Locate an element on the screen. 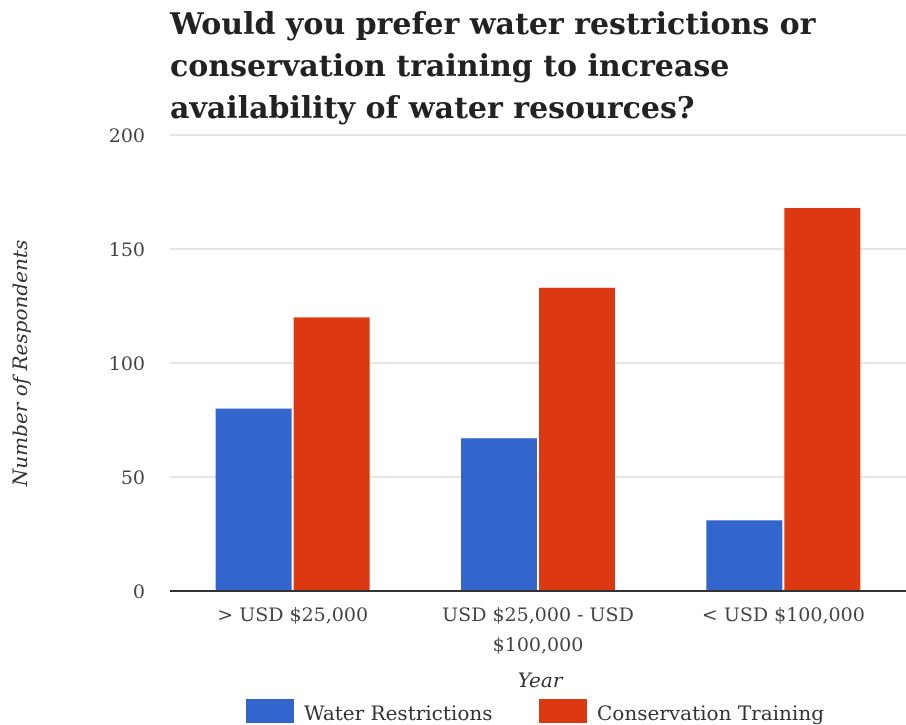 This screenshot has height=725, width=906. legend-label: Water Restrictions is located at coordinates (398, 713).